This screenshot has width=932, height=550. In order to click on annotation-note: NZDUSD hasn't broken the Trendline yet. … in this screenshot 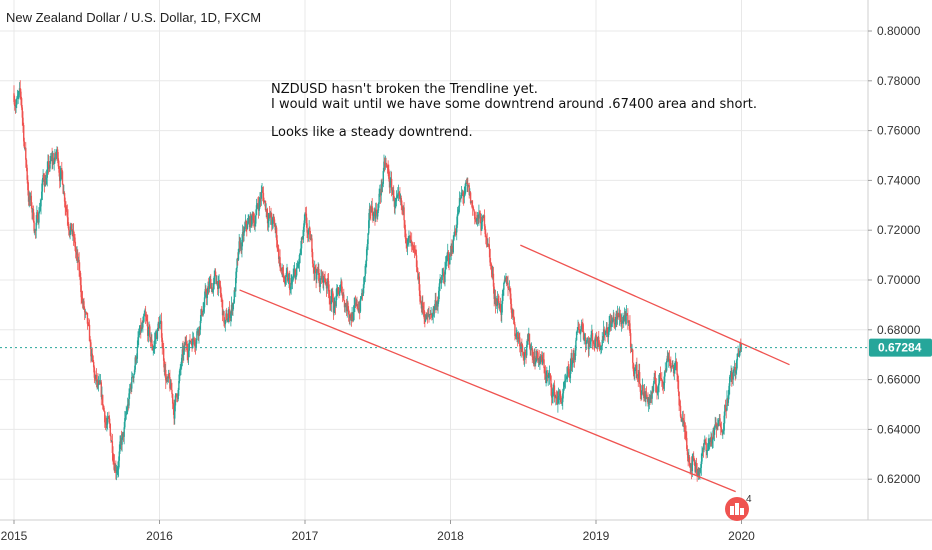, I will do `click(514, 111)`.